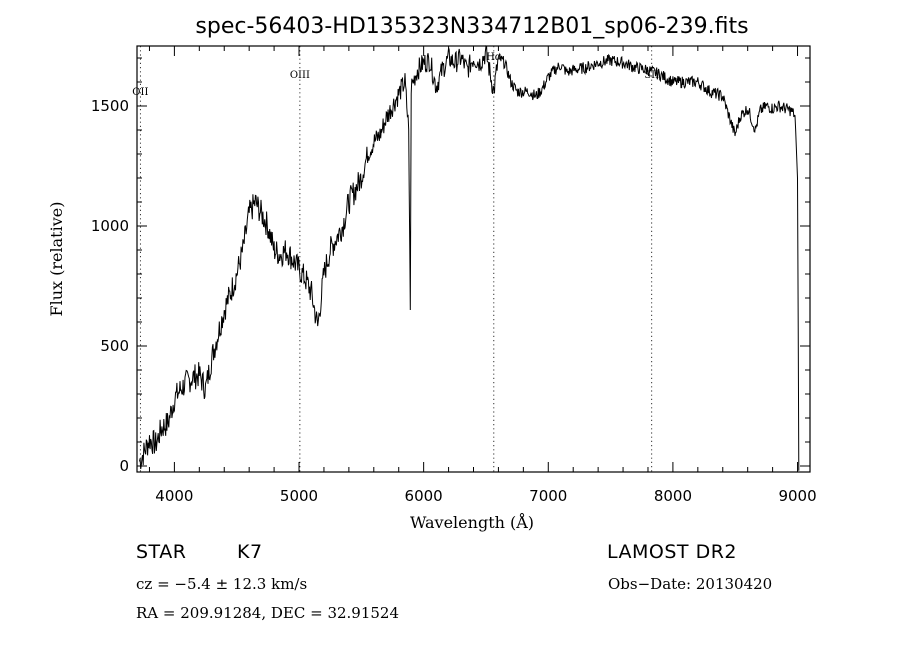 This screenshot has height=650, width=900. Describe the element at coordinates (300, 75) in the screenshot. I see `line-marker-label-1: OIII` at that location.